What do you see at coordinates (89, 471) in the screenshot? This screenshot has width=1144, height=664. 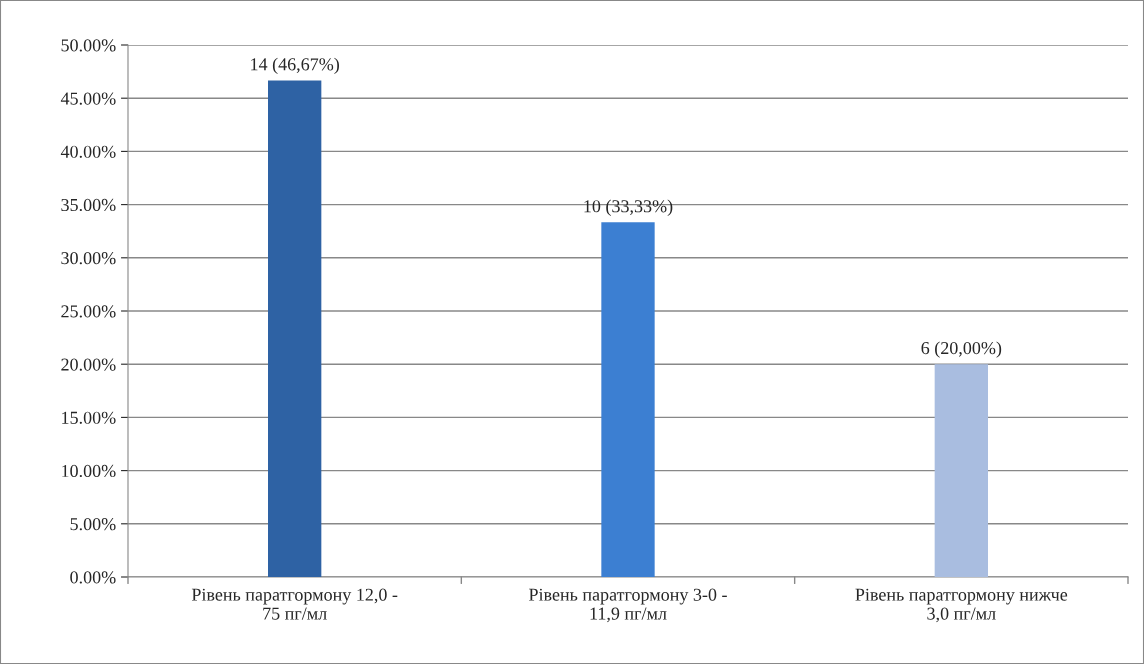 I see `y-tick-label: 10.00%` at bounding box center [89, 471].